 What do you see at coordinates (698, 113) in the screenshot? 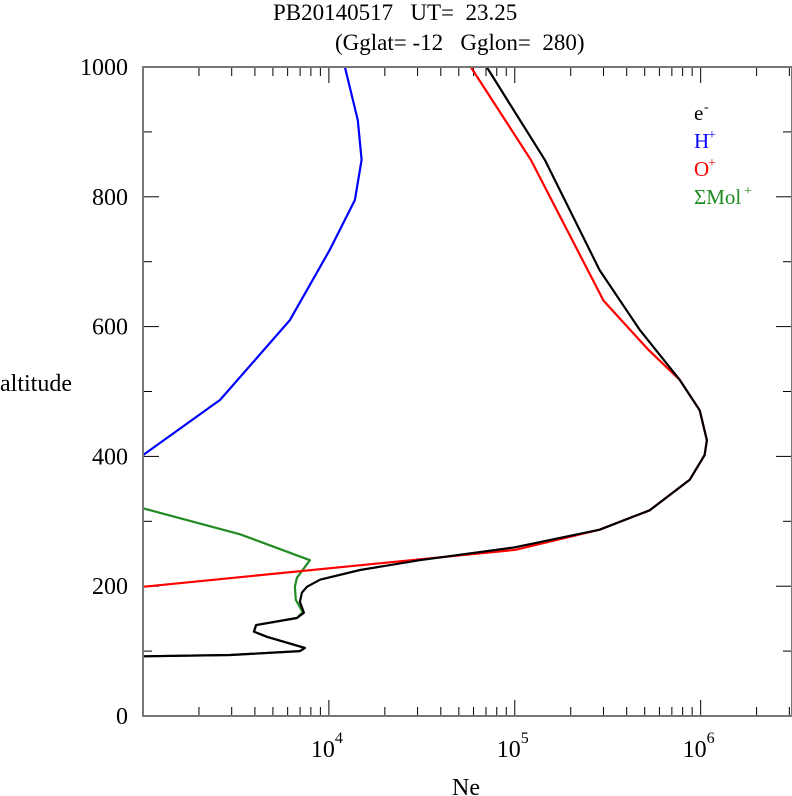
I see `legend-label: e` at bounding box center [698, 113].